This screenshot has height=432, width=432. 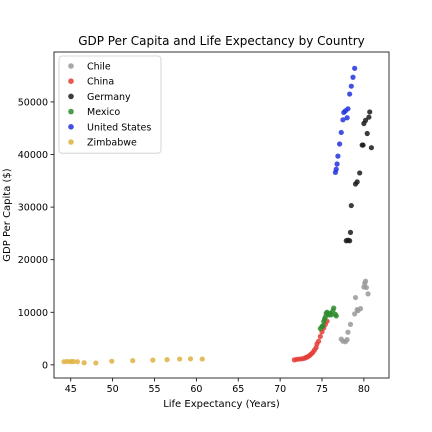 What do you see at coordinates (328, 318) in the screenshot?
I see `series-mexico` at bounding box center [328, 318].